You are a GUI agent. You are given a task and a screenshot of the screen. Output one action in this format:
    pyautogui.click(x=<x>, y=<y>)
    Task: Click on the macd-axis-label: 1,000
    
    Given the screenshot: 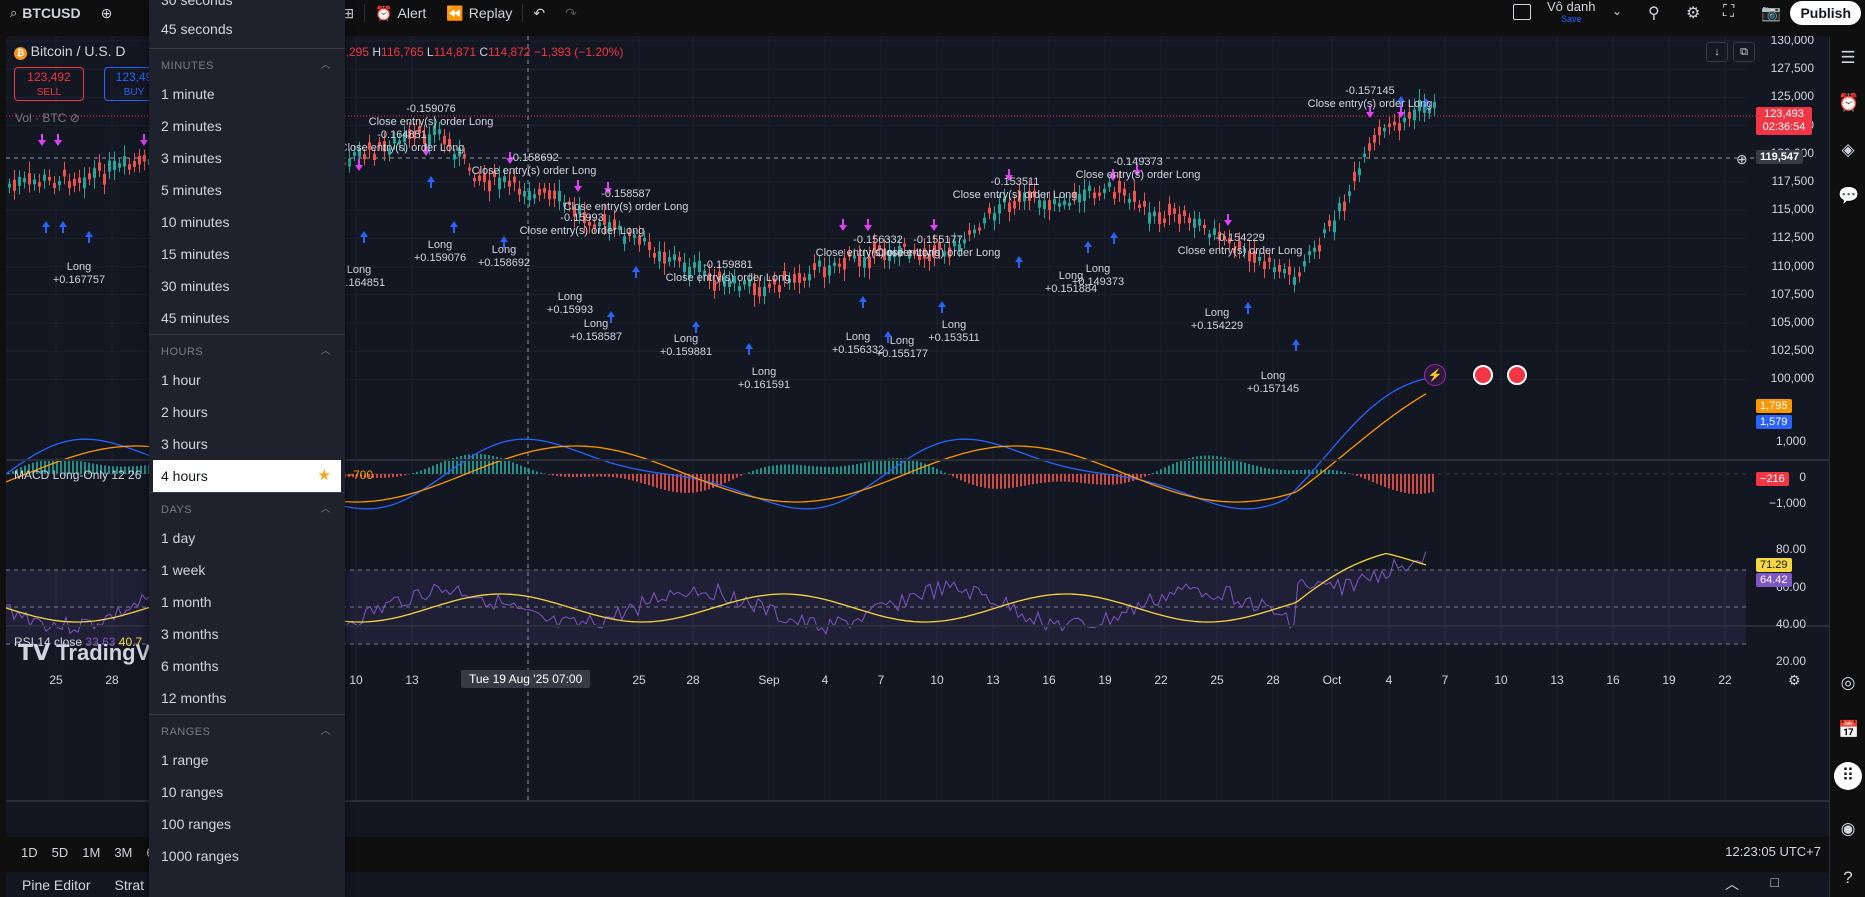 What is the action you would take?
    pyautogui.click(x=1790, y=441)
    